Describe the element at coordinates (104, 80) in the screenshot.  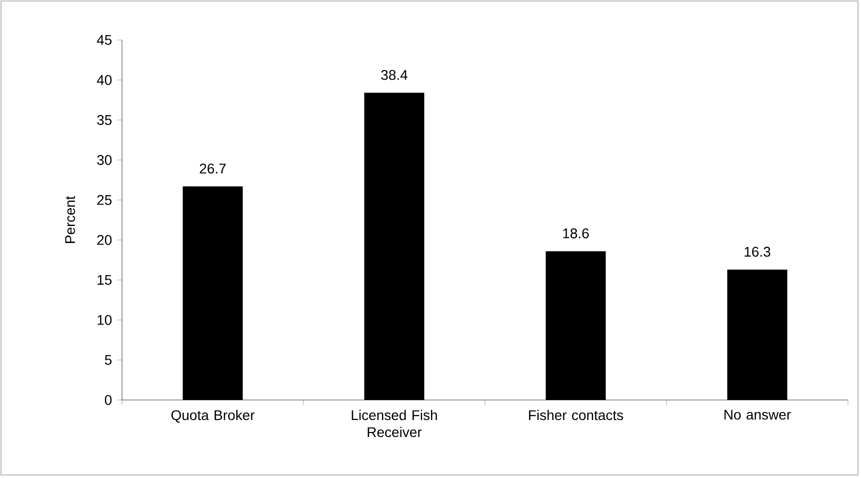
I see `y-tick-label: 40` at that location.